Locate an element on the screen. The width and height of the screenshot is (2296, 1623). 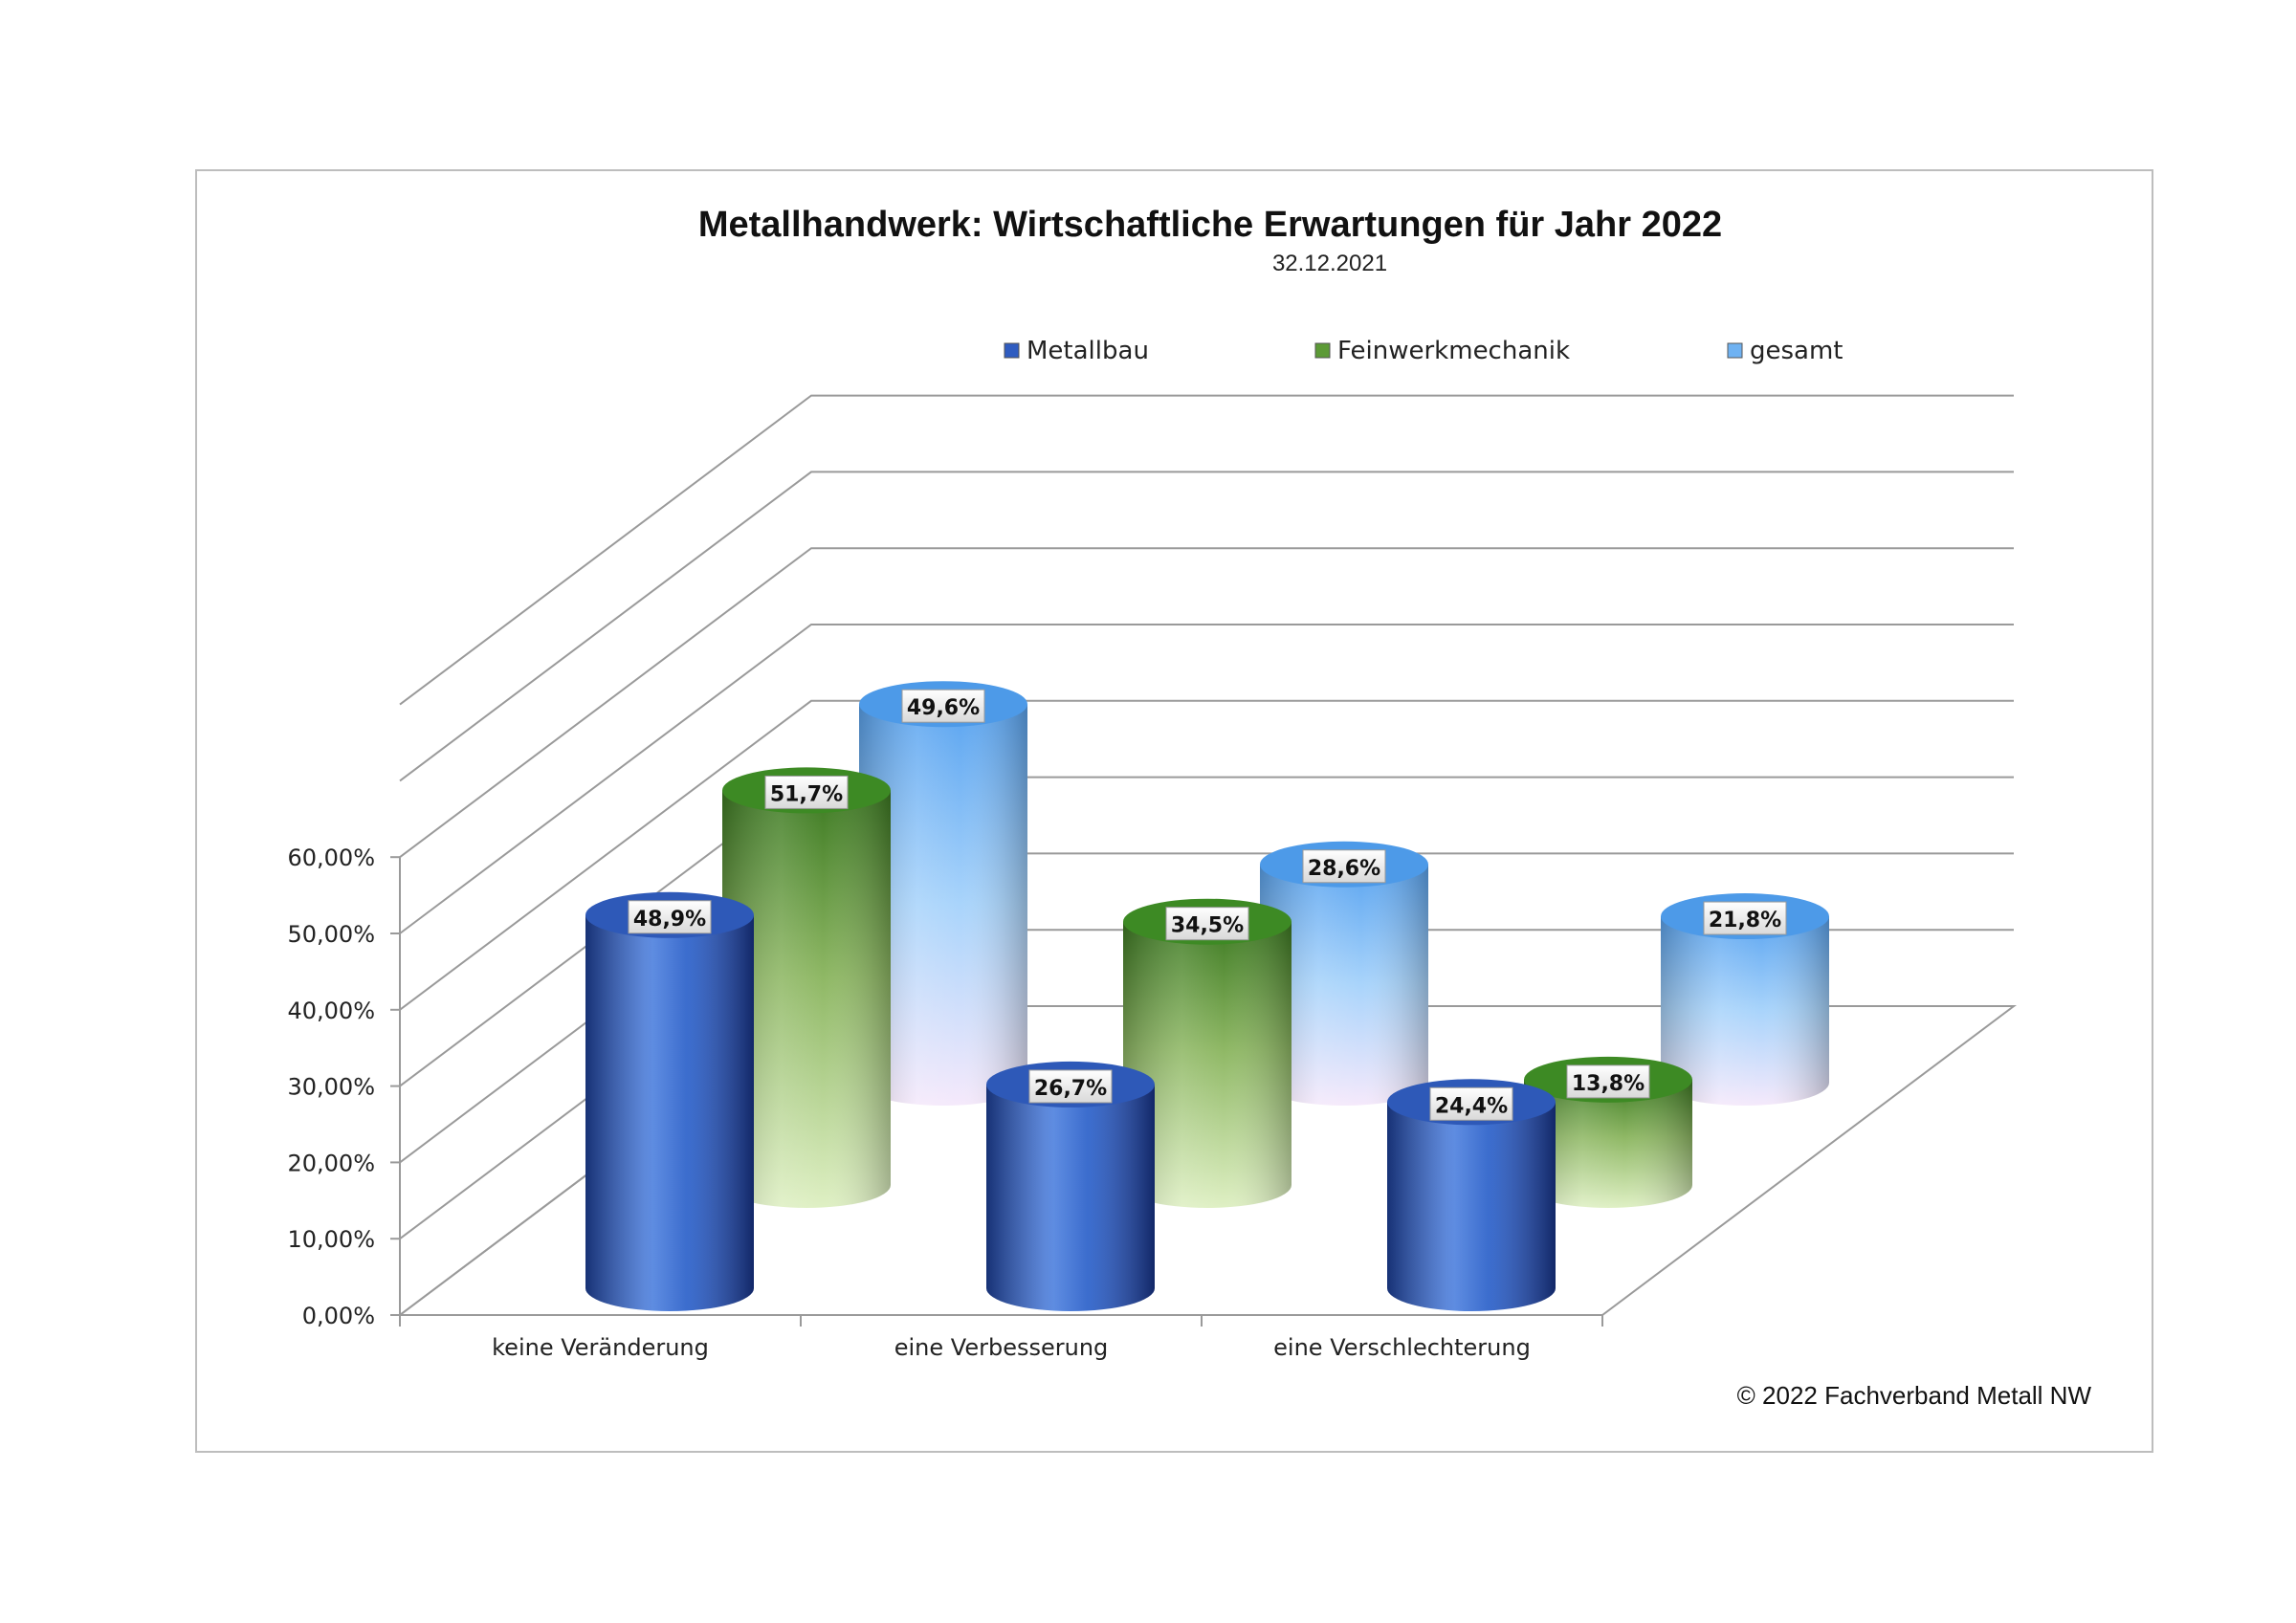
y-tick-label: 50,00% is located at coordinates (331, 934).